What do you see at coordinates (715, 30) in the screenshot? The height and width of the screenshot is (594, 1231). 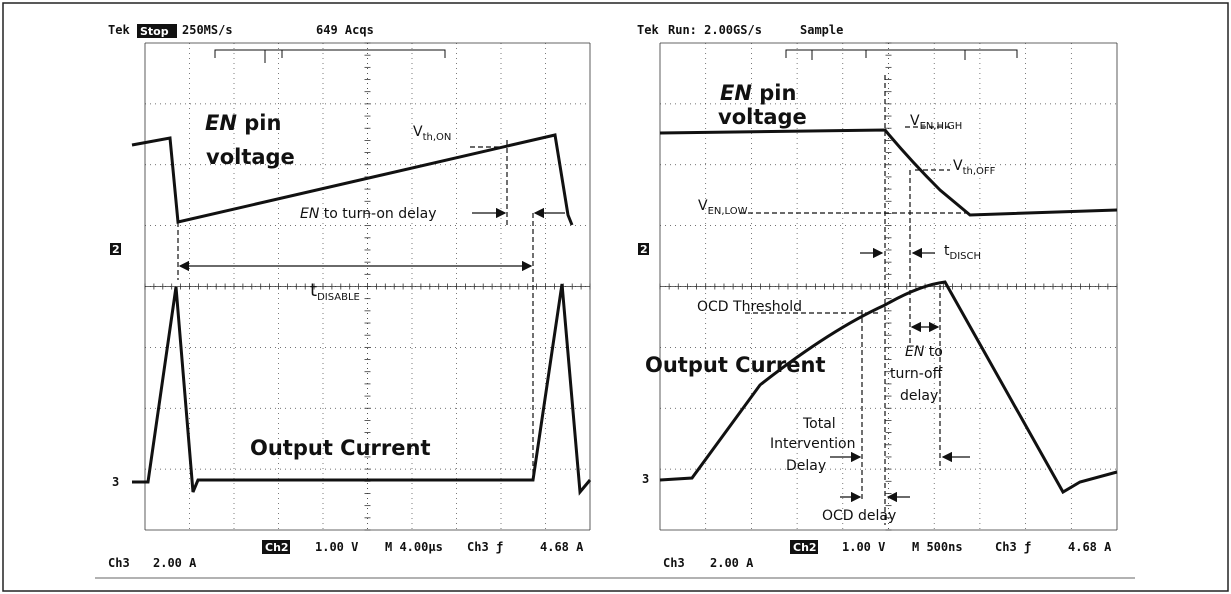 I see `mode: Run: 2.00GS/s` at bounding box center [715, 30].